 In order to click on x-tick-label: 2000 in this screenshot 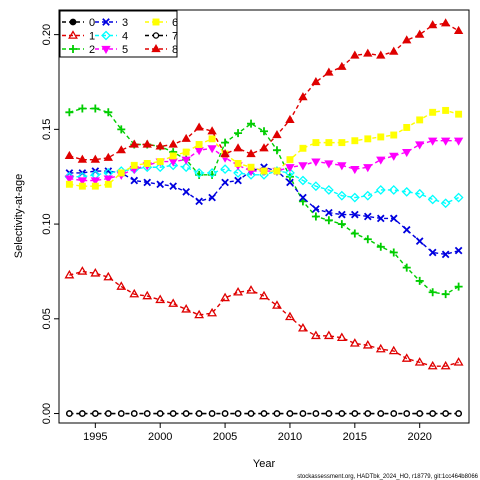, I will do `click(160, 437)`.